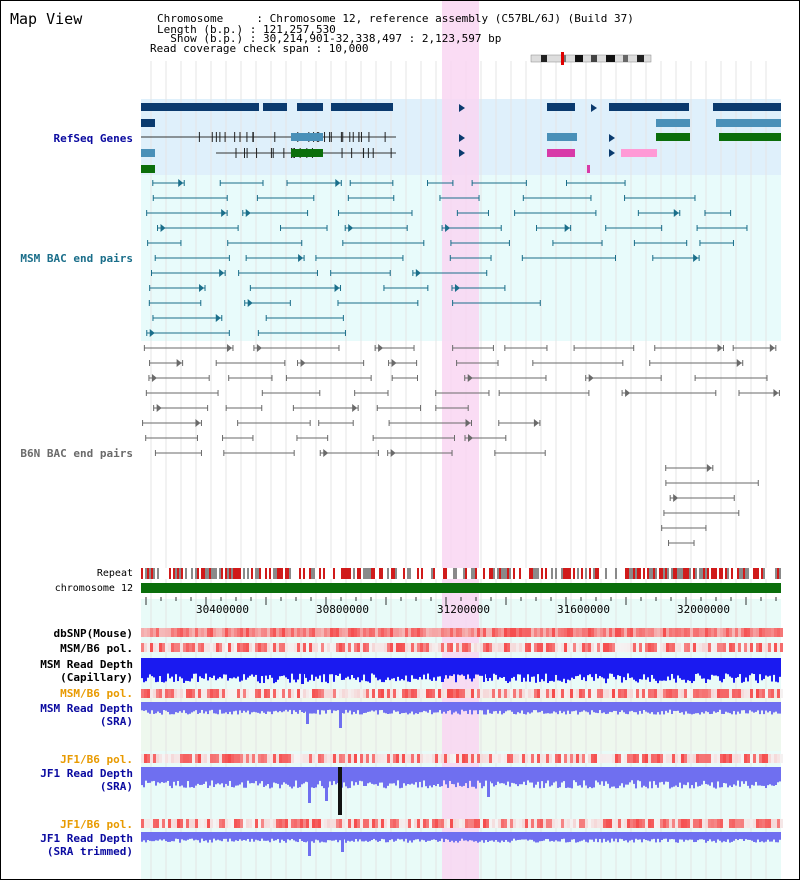  I want to click on dbsnp-label: dbSNP(Mouse), so click(93, 633).